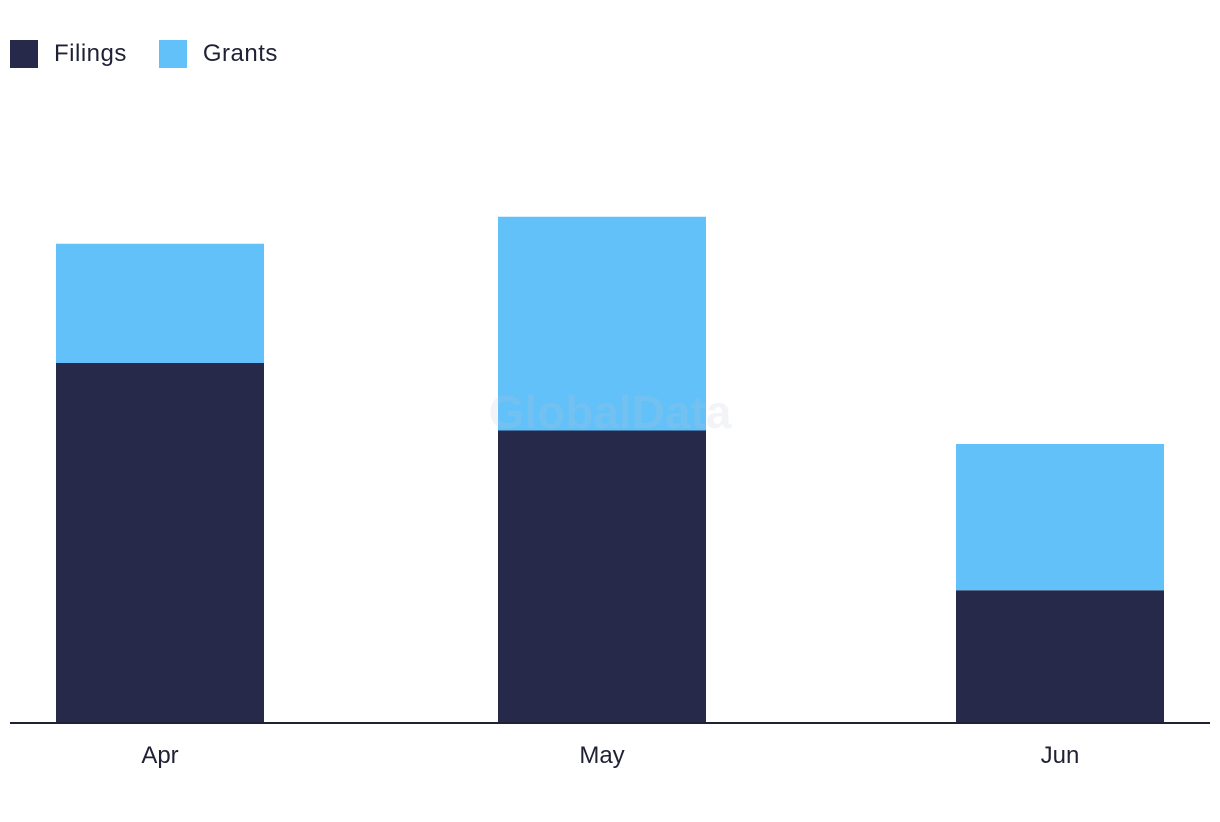 The height and width of the screenshot is (822, 1220). What do you see at coordinates (240, 53) in the screenshot?
I see `legend-label-grants: Grants` at bounding box center [240, 53].